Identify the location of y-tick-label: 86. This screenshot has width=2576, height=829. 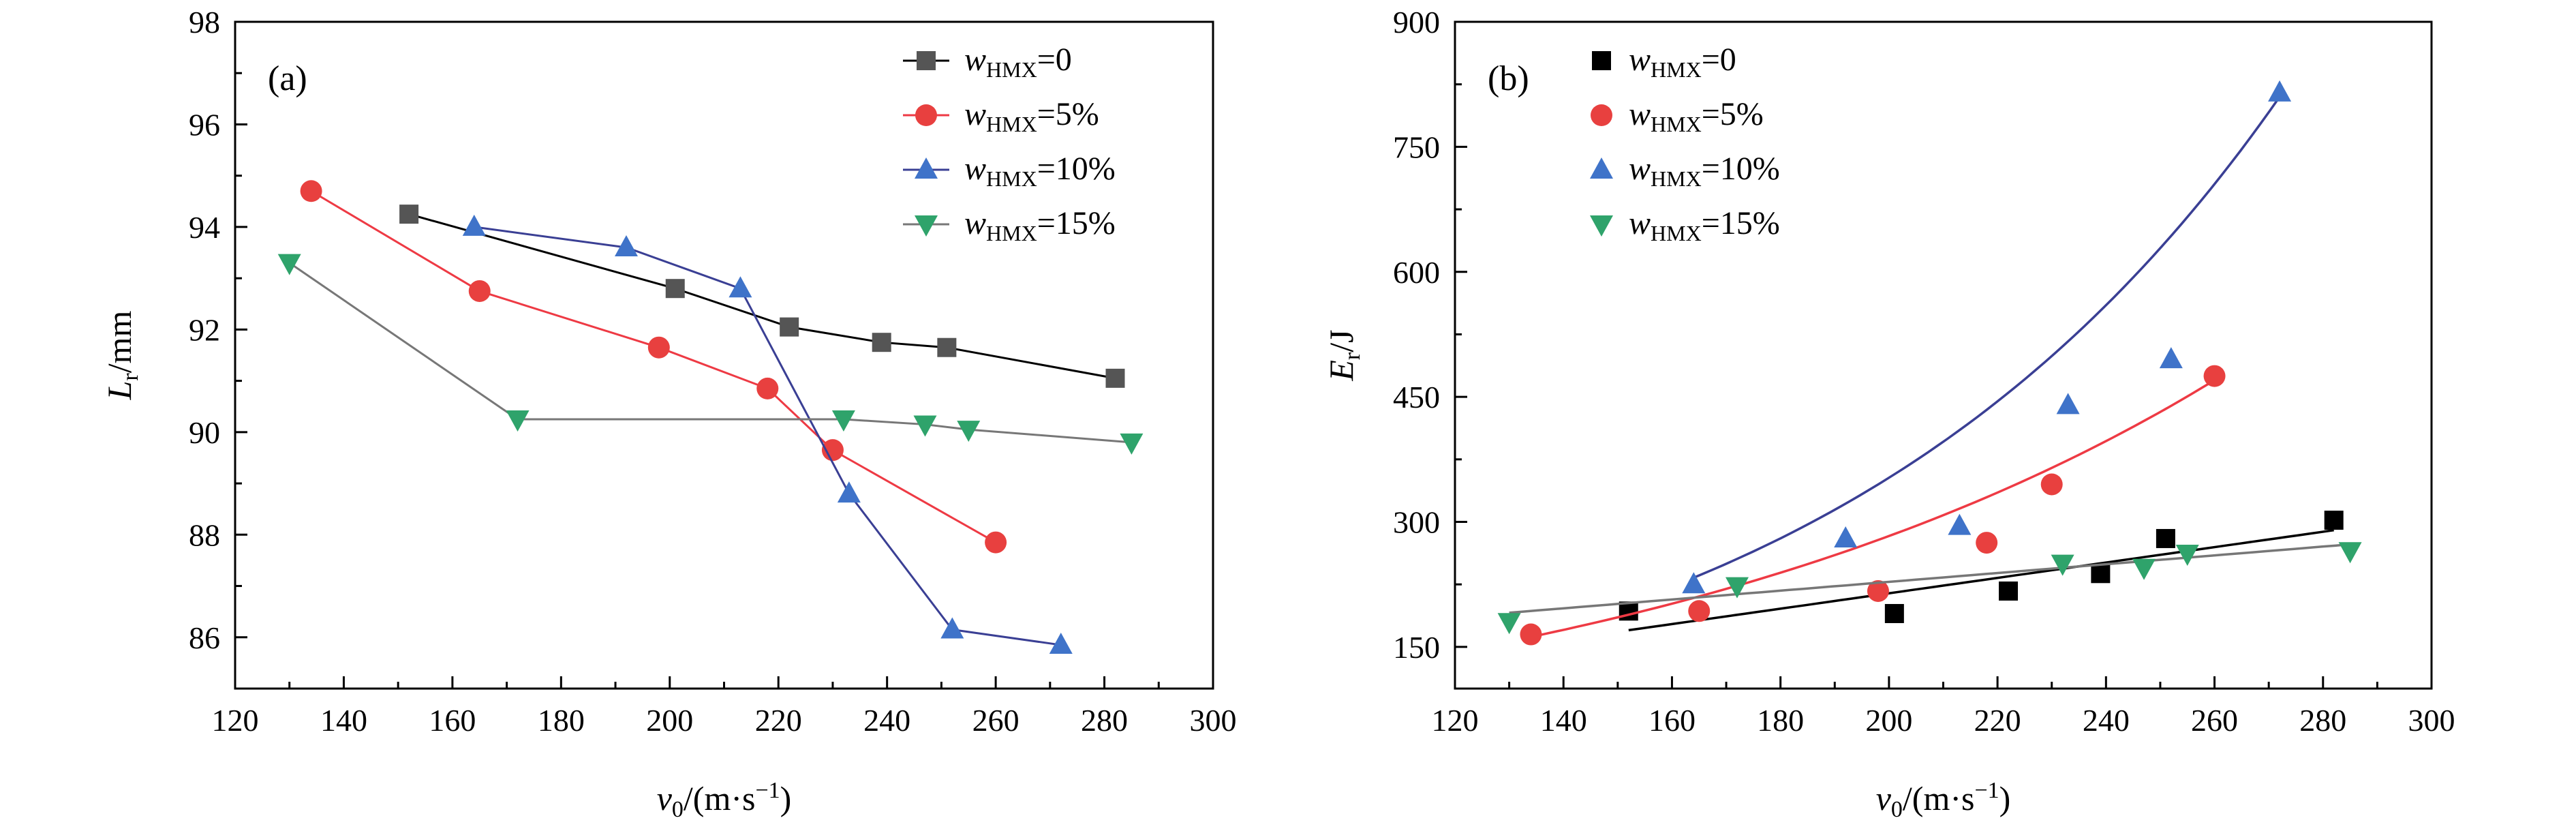
(204, 637).